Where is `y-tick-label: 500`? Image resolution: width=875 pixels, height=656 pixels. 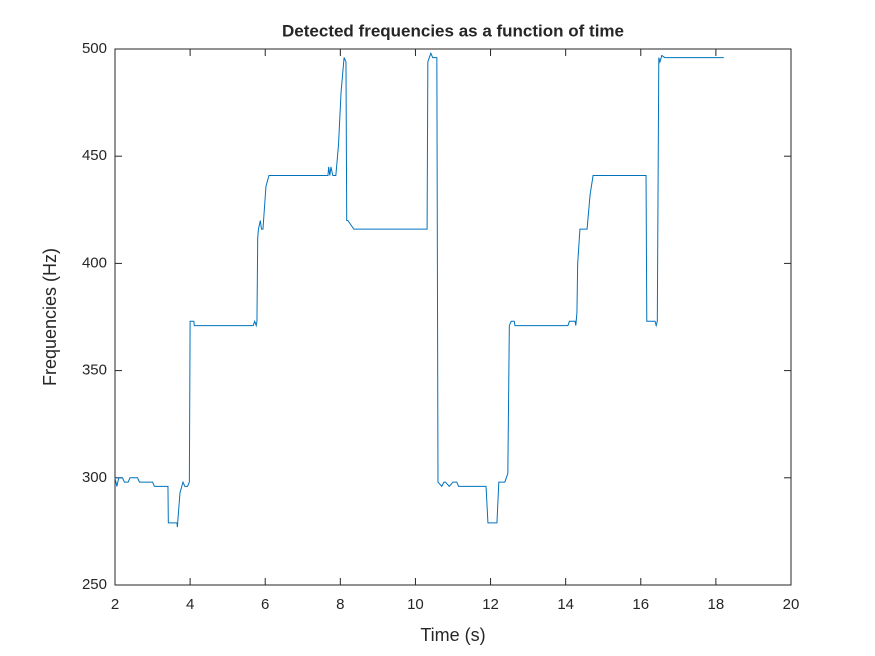
y-tick-label: 500 is located at coordinates (94, 48).